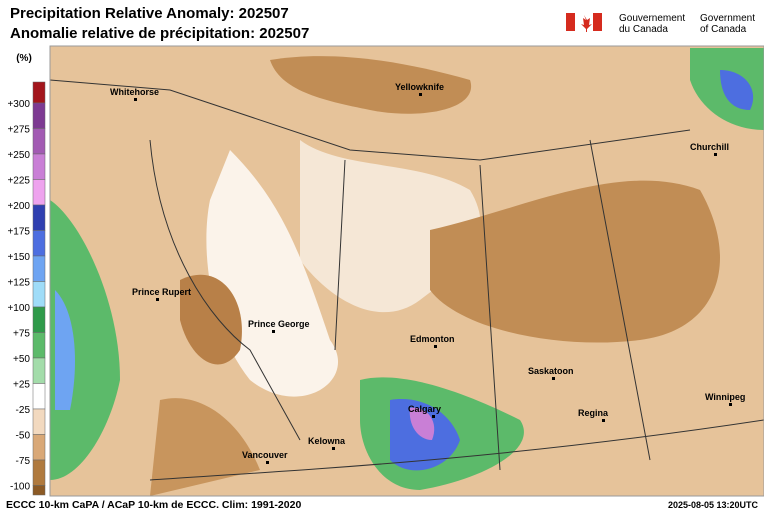 The image size is (764, 518). I want to click on legend-unit: (%), so click(24, 58).